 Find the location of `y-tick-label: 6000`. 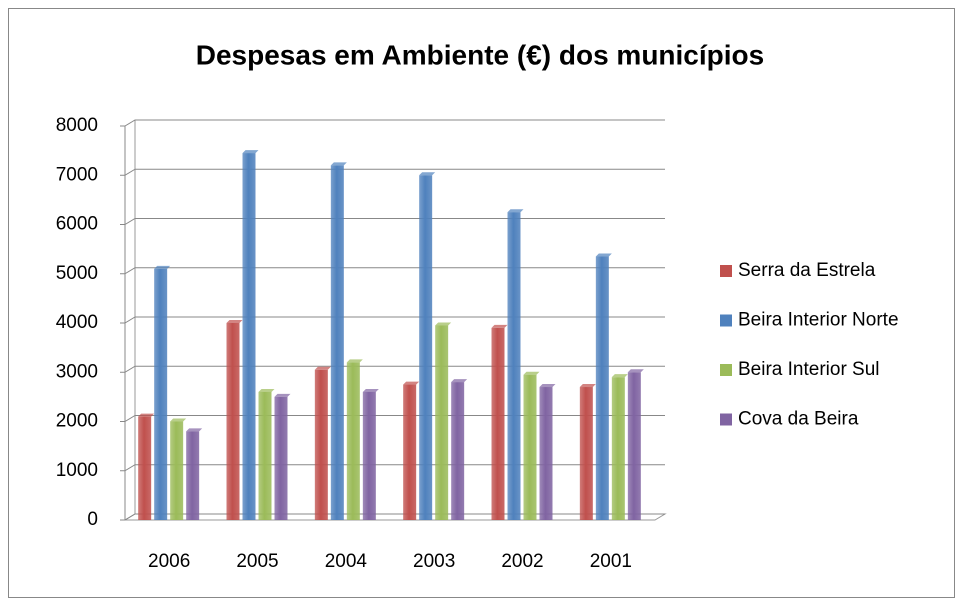

y-tick-label: 6000 is located at coordinates (77, 224).